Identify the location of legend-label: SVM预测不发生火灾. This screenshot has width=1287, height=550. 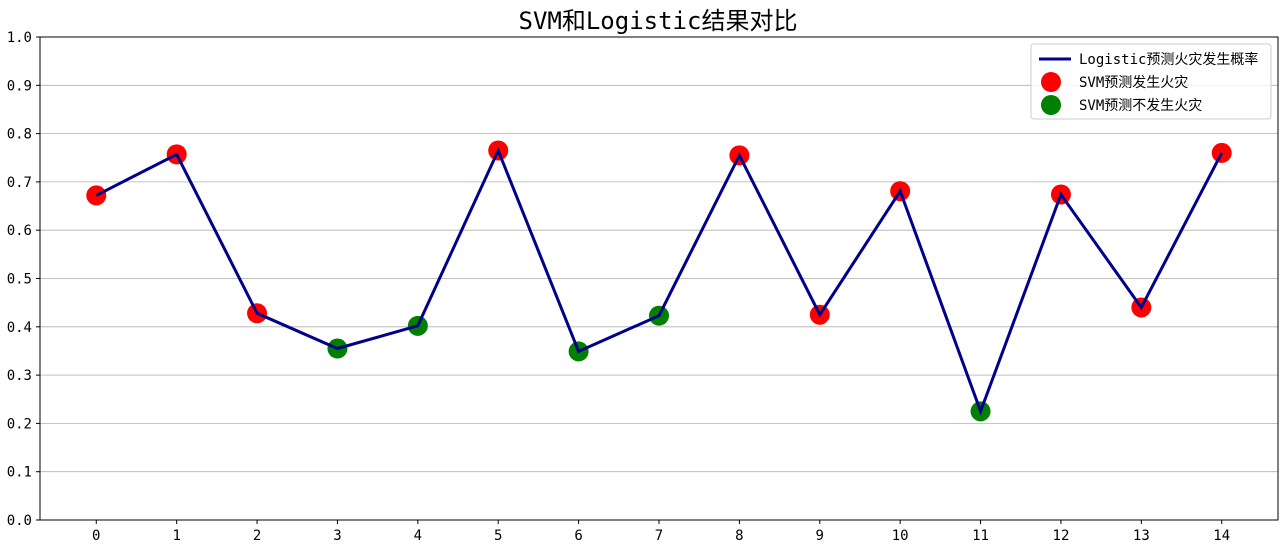
(1140, 105).